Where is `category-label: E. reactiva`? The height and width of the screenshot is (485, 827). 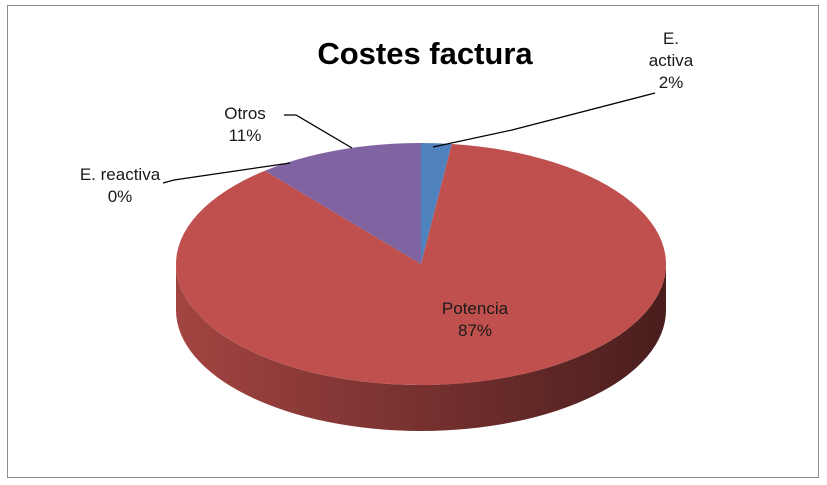
category-label: E. reactiva is located at coordinates (120, 174).